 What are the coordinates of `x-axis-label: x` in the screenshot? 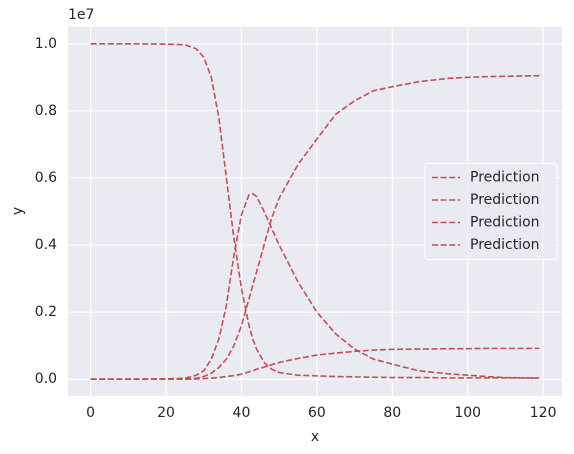 It's located at (315, 437).